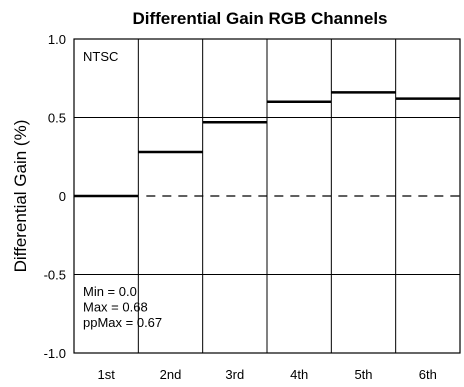 This screenshot has width=464, height=387. What do you see at coordinates (115, 307) in the screenshot?
I see `stat-line: Max = 0.68` at bounding box center [115, 307].